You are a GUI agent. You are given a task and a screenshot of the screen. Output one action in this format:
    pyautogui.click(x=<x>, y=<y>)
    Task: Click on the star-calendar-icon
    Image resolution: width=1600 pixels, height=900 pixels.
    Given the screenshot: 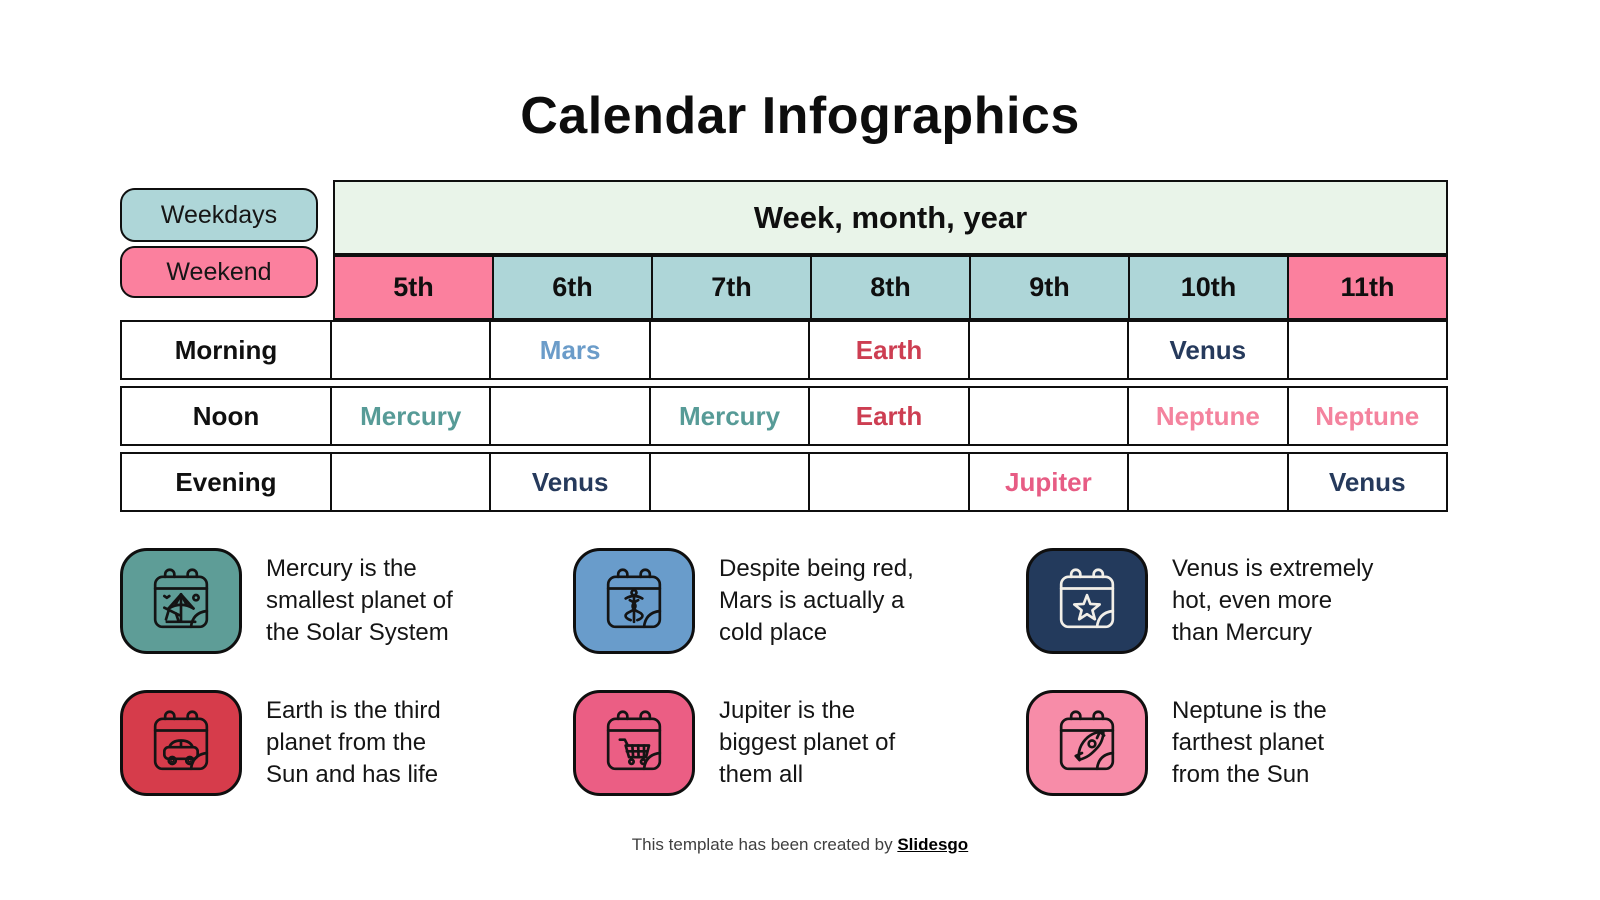 What is the action you would take?
    pyautogui.click(x=1087, y=601)
    